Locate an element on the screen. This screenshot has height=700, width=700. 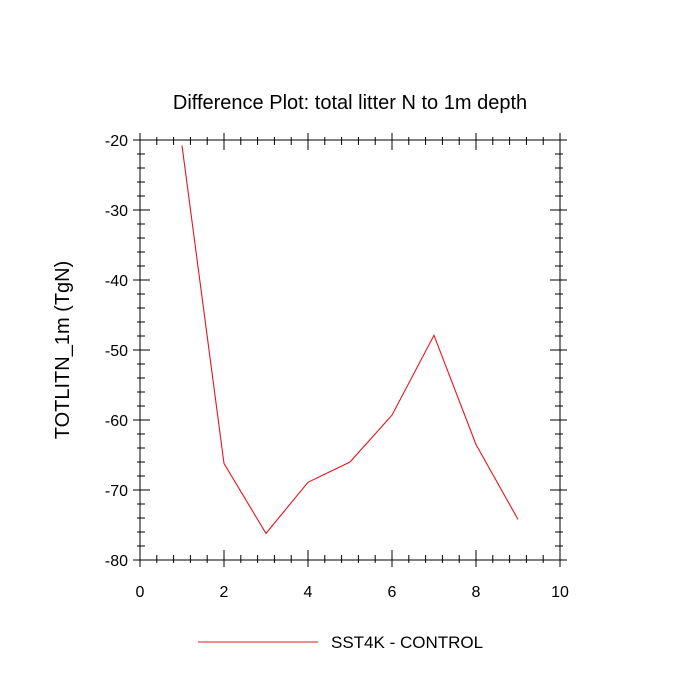
x-tick-label: 0 is located at coordinates (140, 592).